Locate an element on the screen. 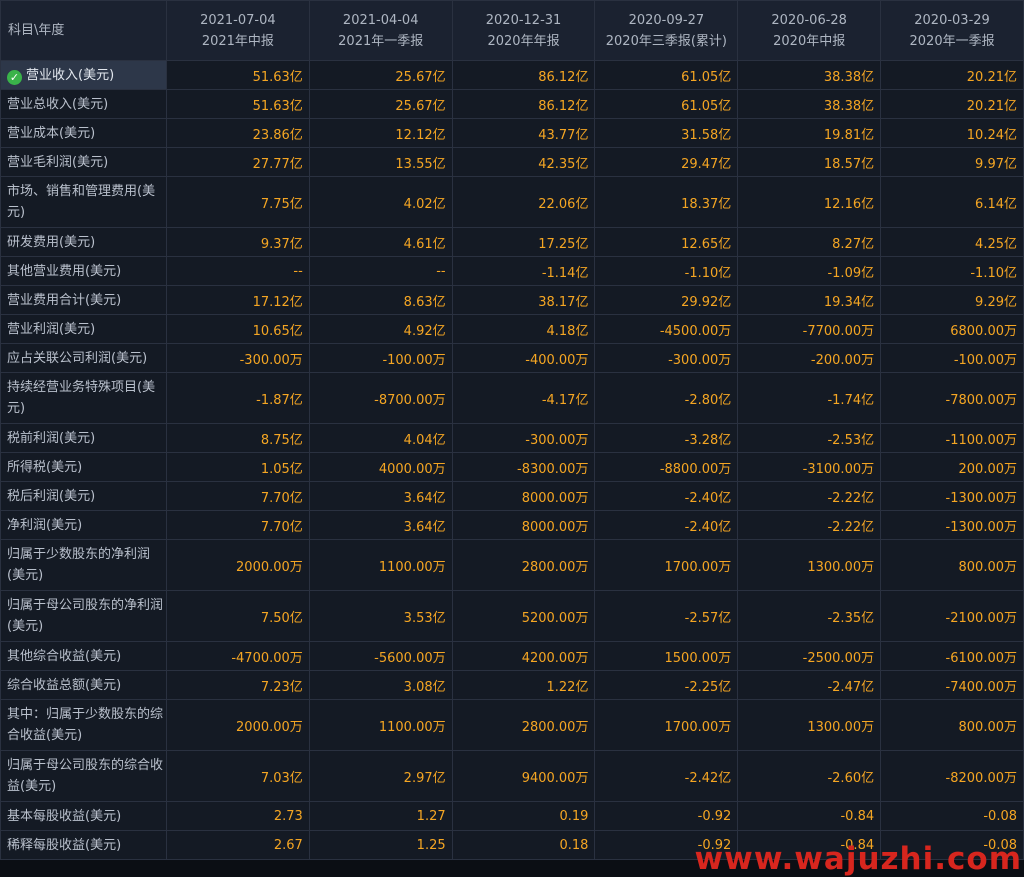 The width and height of the screenshot is (1024, 877). period-label: 2021年一季报 is located at coordinates (381, 41).